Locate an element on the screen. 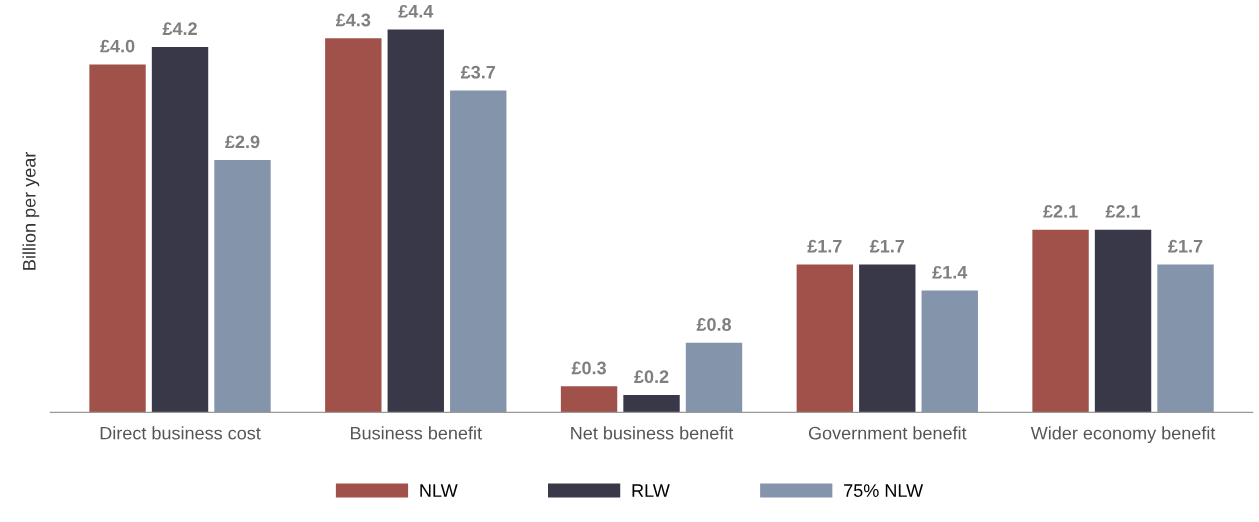 This screenshot has width=1259, height=522. data-label: £4.4 is located at coordinates (416, 11).